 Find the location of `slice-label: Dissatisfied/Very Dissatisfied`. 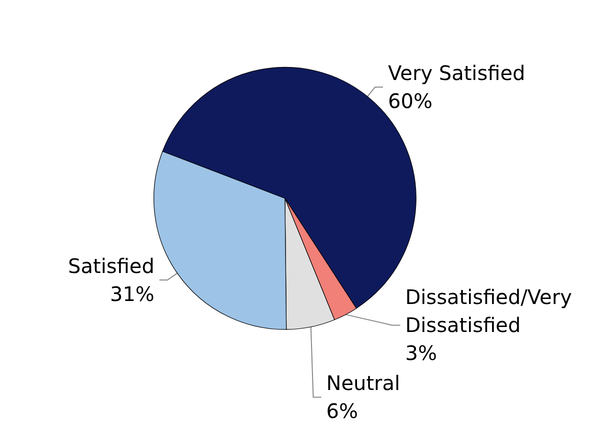

slice-label: Dissatisfied/Very Dissatisfied is located at coordinates (491, 311).